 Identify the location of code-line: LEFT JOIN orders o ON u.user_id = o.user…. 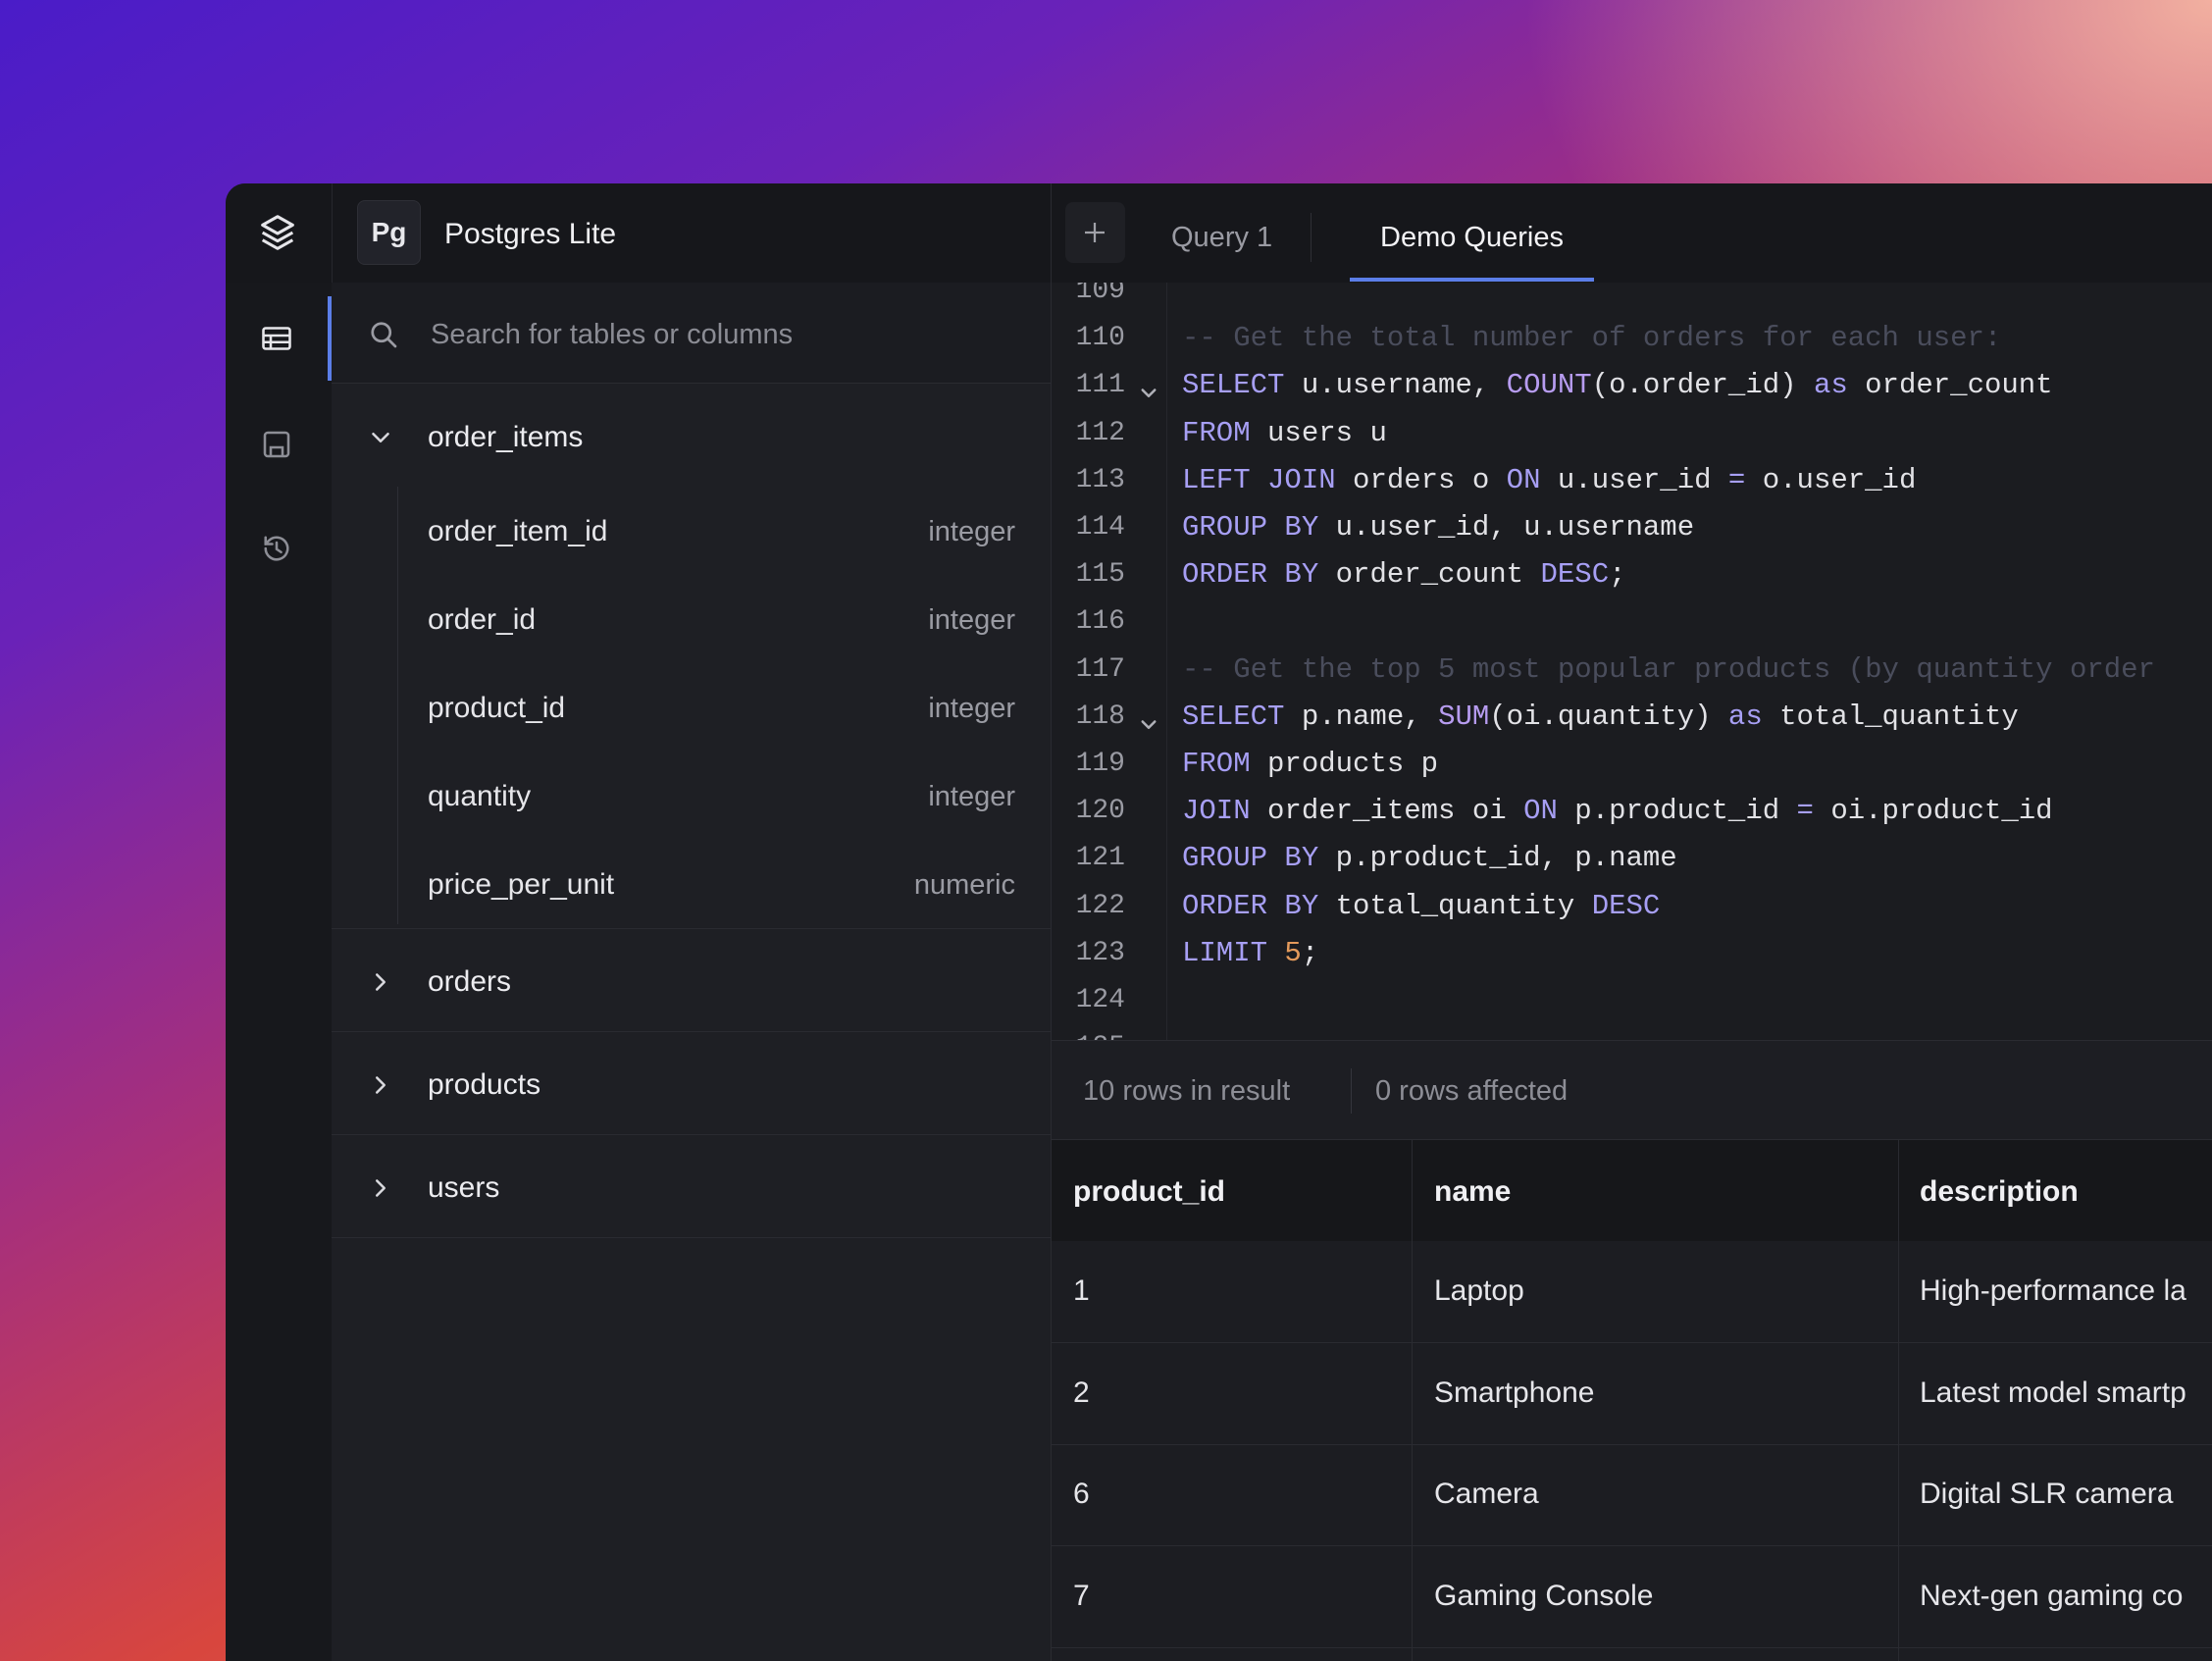
(1549, 480).